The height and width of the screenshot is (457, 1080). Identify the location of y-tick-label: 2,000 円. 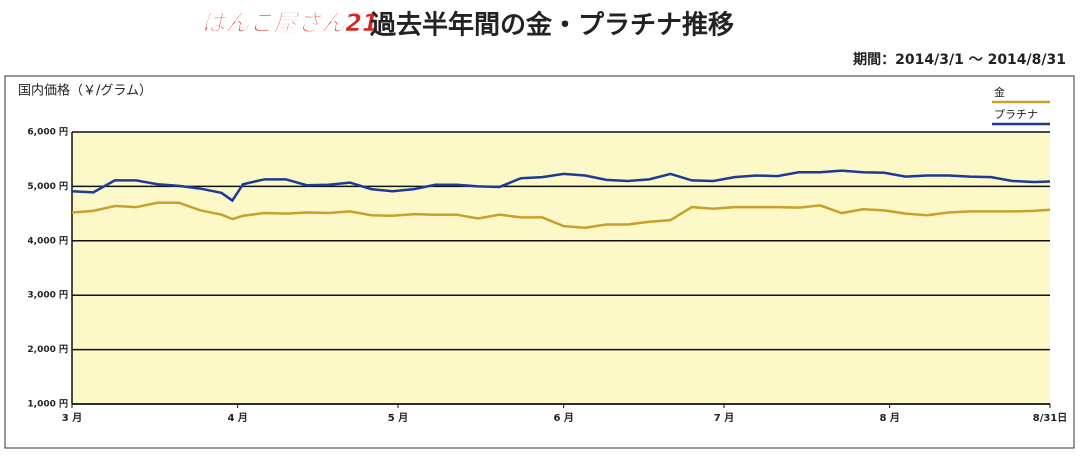
(47, 349).